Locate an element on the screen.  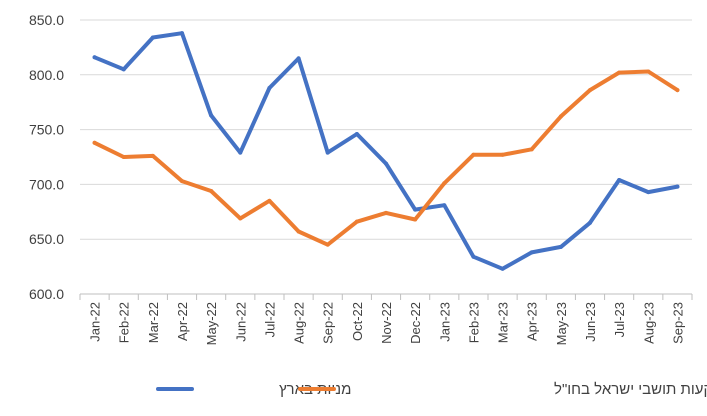
x-tick-label: Mar-22 is located at coordinates (153, 322).